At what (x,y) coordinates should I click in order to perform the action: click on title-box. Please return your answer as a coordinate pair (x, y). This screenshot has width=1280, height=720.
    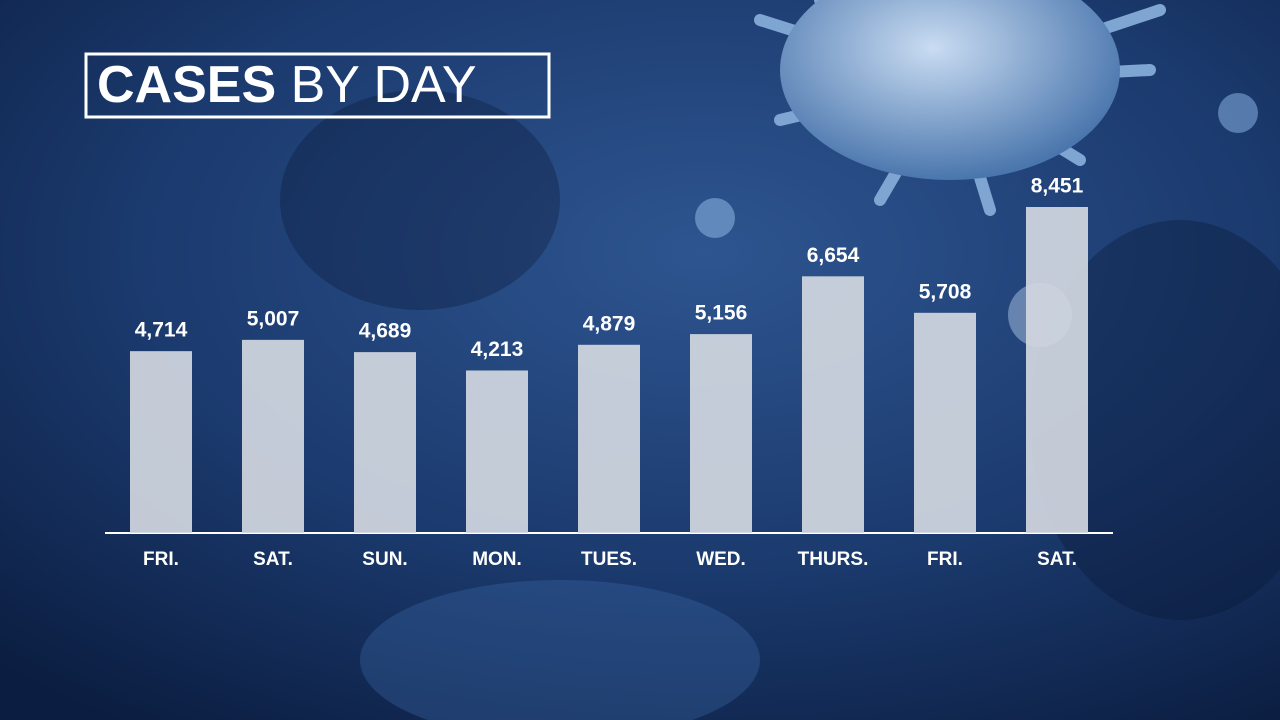
    Looking at the image, I should click on (317, 85).